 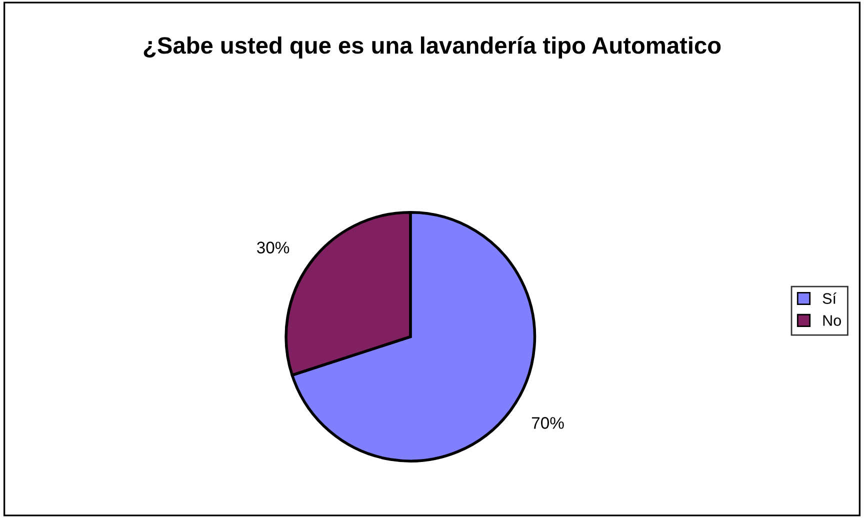 I want to click on chart-title: ¿Sabe usted que es una lavandería tipo Automatico, so click(x=432, y=47).